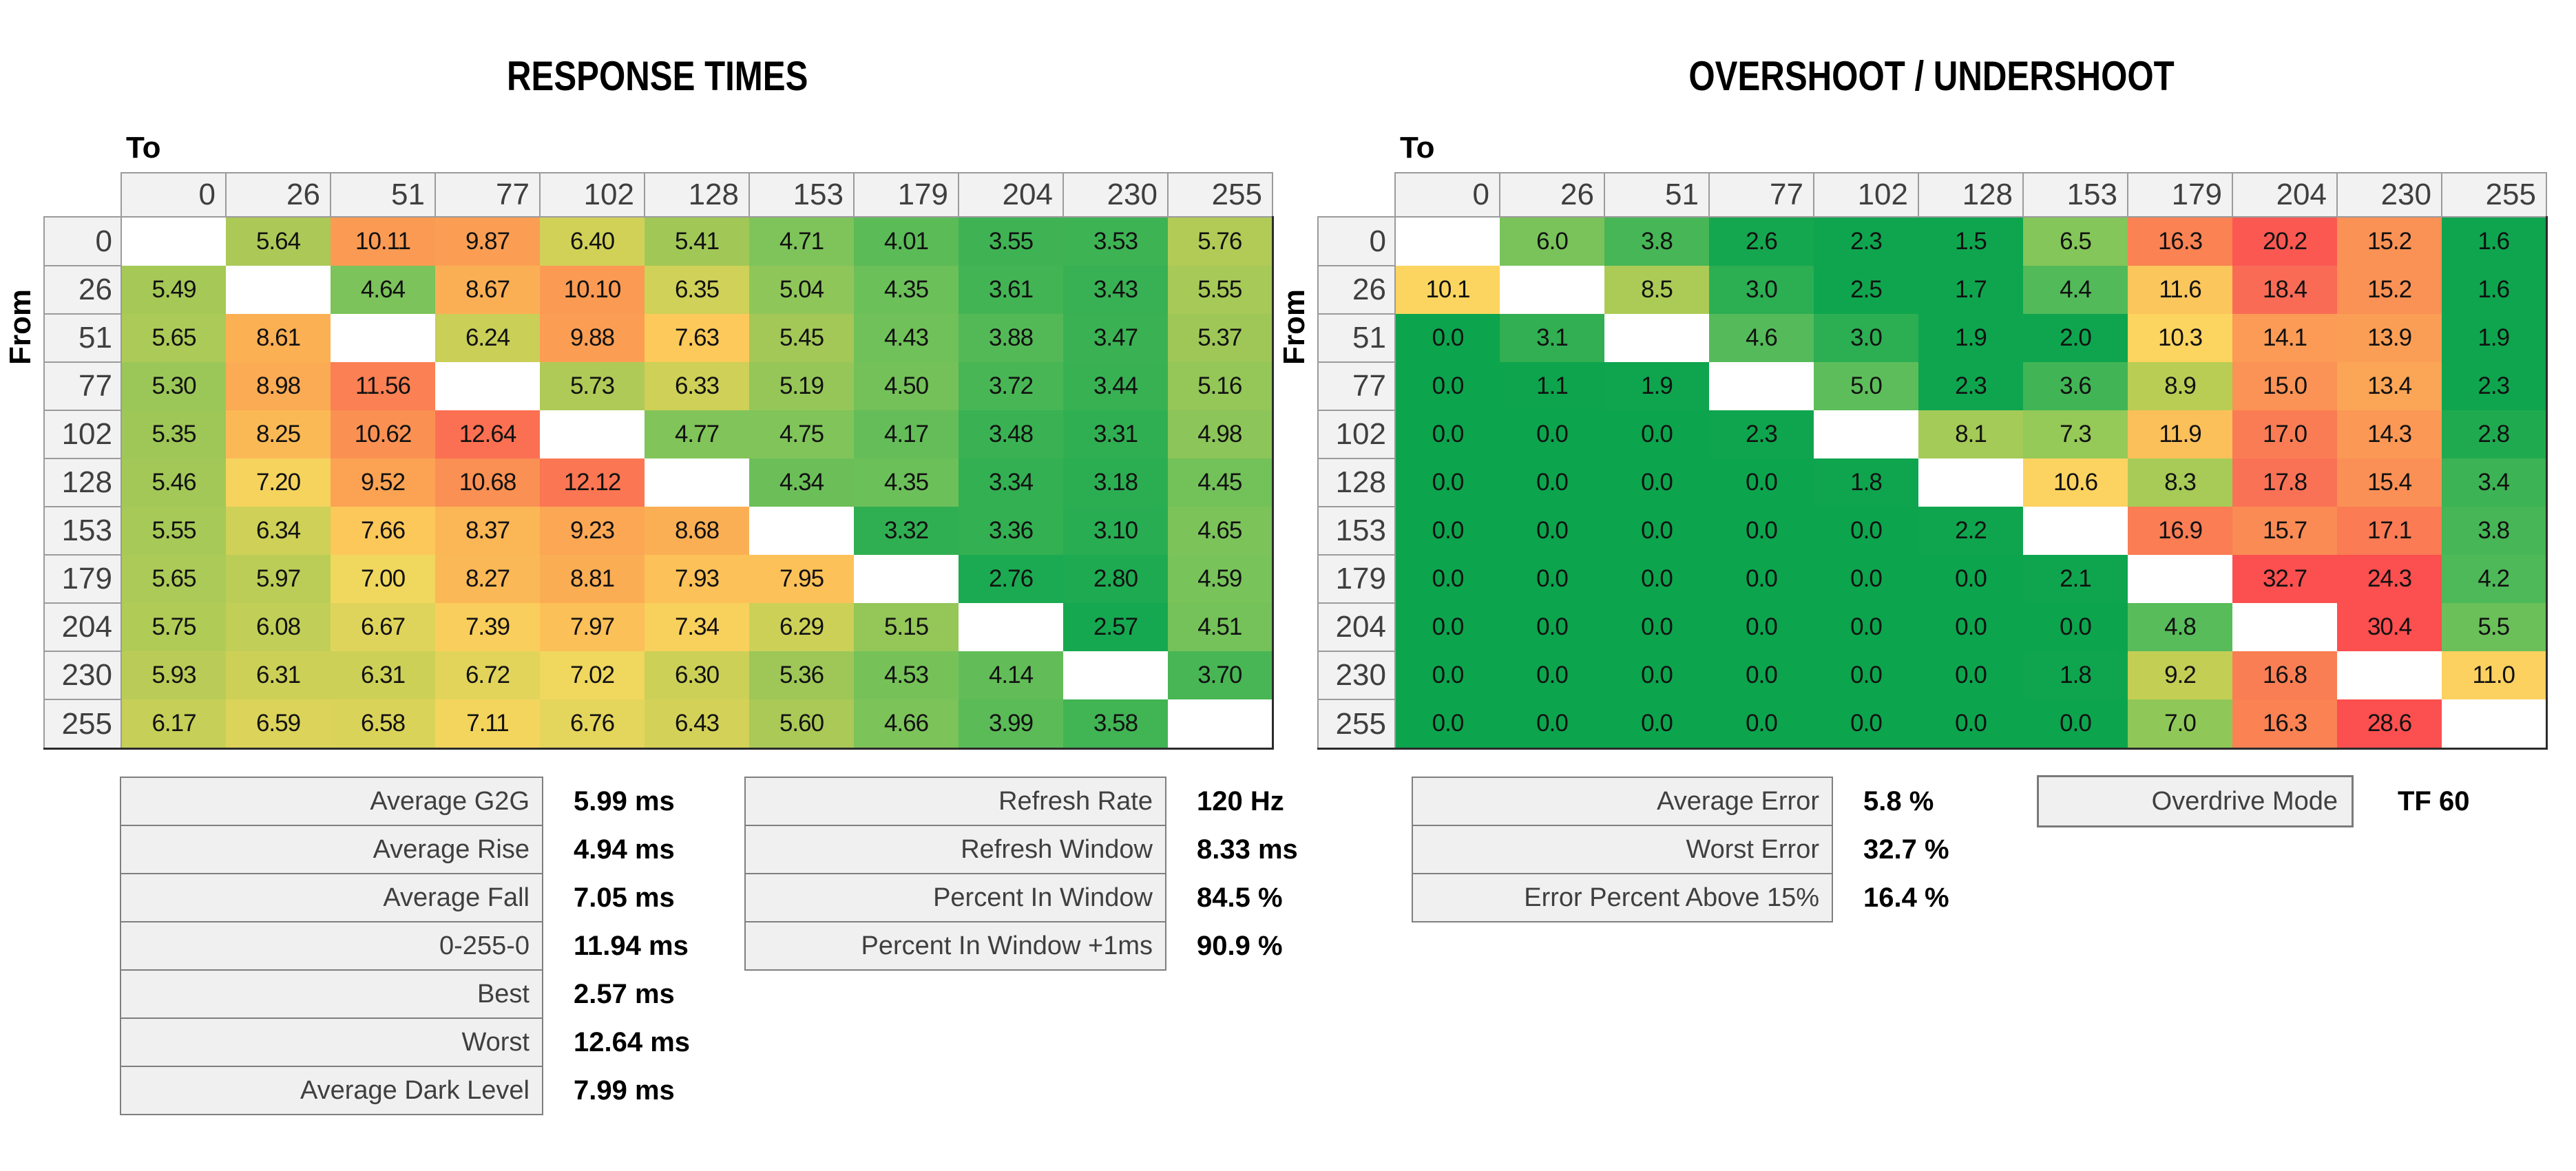 The height and width of the screenshot is (1171, 2576). What do you see at coordinates (1356, 725) in the screenshot?
I see `row-header: 255` at bounding box center [1356, 725].